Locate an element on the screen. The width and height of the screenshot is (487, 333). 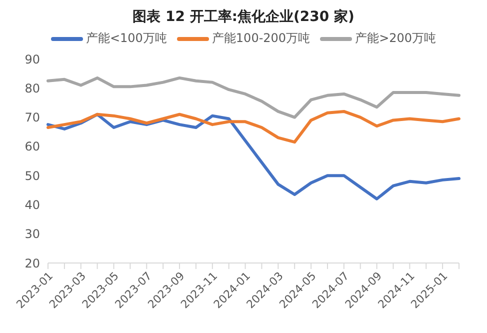
chart-title: 图表 12 开工率:焦化企业(230 家) is located at coordinates (244, 17).